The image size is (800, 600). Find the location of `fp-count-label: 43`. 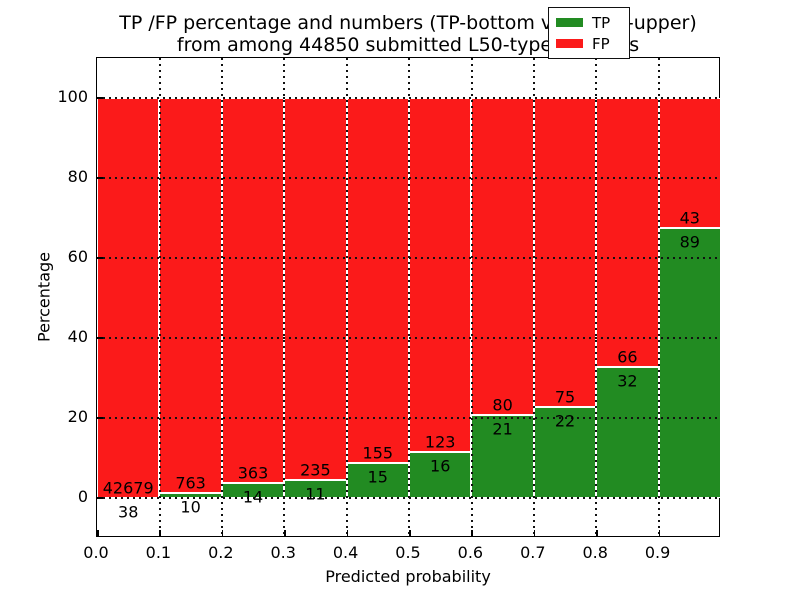

fp-count-label: 43 is located at coordinates (689, 218).